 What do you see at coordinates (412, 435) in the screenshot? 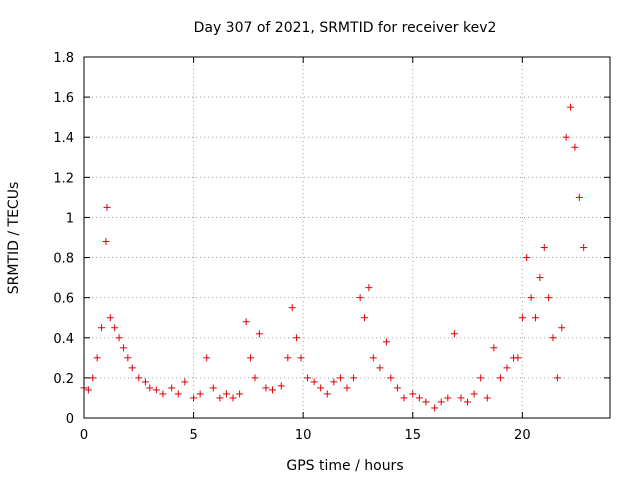
I see `x-tick-label: 15` at bounding box center [412, 435].